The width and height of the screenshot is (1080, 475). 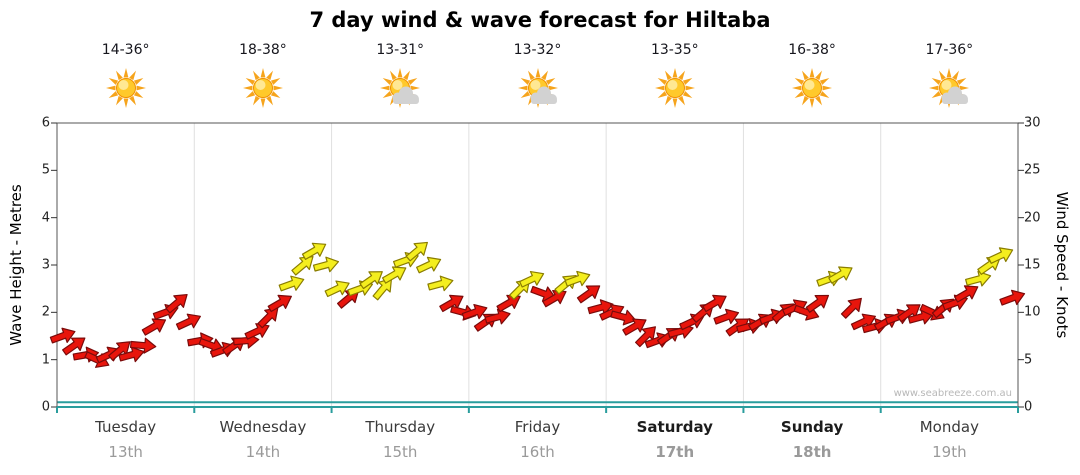 What do you see at coordinates (952, 393) in the screenshot?
I see `watermark: www.seabreeze.com.au` at bounding box center [952, 393].